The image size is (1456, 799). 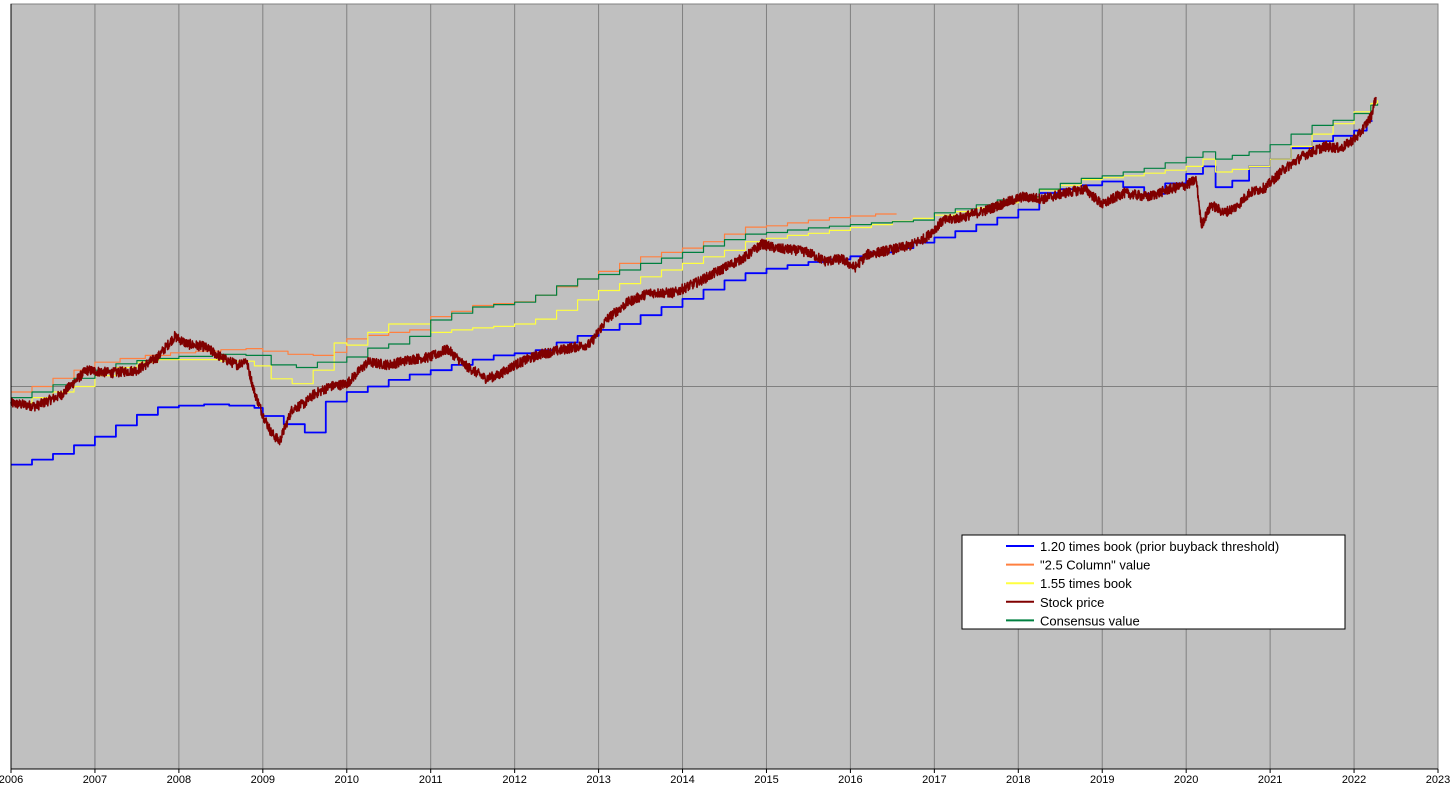 I want to click on x-tick-label-2007: 2007, so click(x=95, y=780).